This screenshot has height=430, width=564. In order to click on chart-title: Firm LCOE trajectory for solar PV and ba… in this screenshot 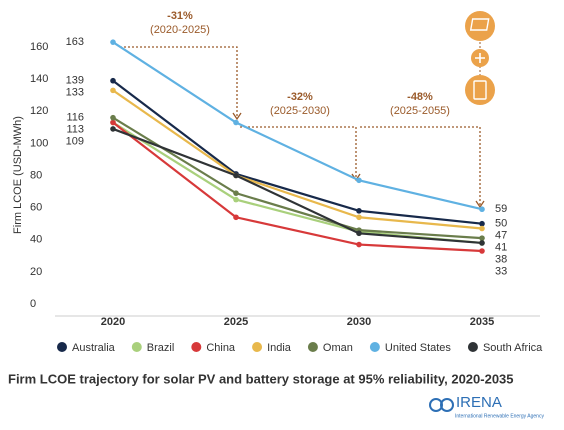, I will do `click(261, 378)`.